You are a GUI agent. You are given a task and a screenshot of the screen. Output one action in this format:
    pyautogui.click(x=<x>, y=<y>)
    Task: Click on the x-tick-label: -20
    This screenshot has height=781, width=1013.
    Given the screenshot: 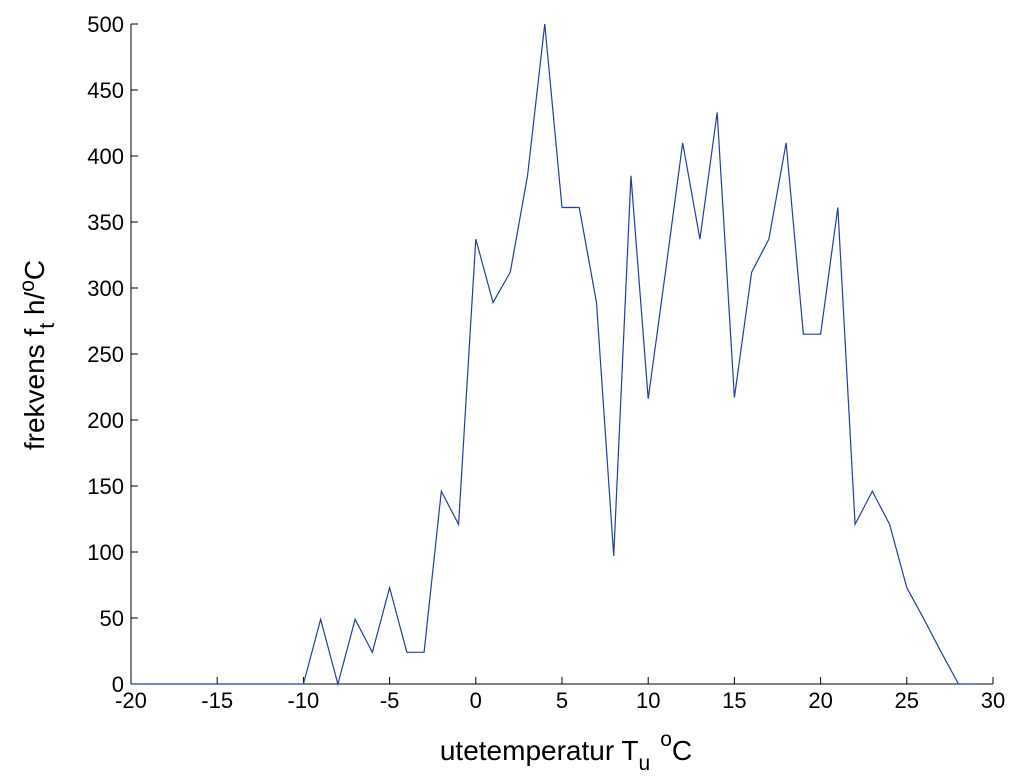 What is the action you would take?
    pyautogui.click(x=131, y=700)
    